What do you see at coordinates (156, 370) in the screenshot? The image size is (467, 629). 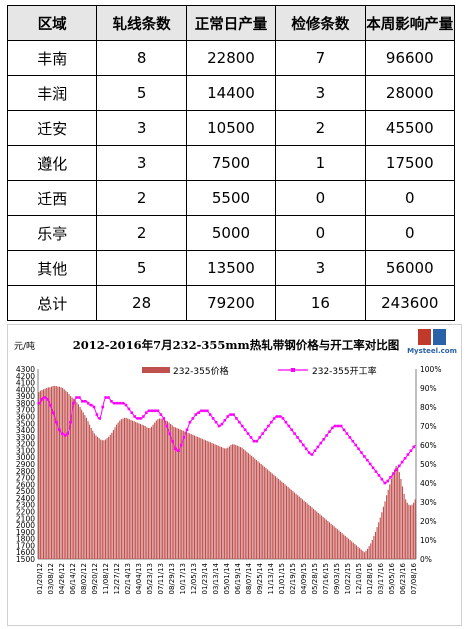 I see `legend-bar-swatch` at bounding box center [156, 370].